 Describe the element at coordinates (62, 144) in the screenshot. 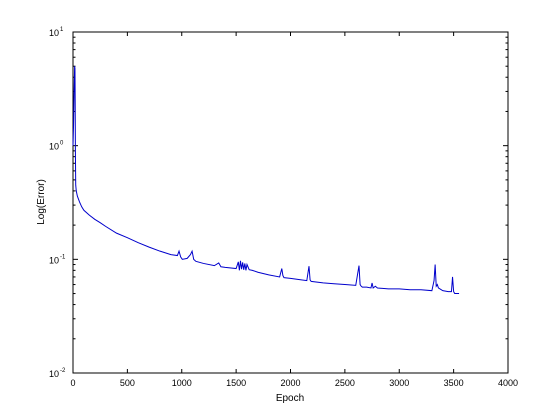

I see `y-tick-exponent: 0` at that location.